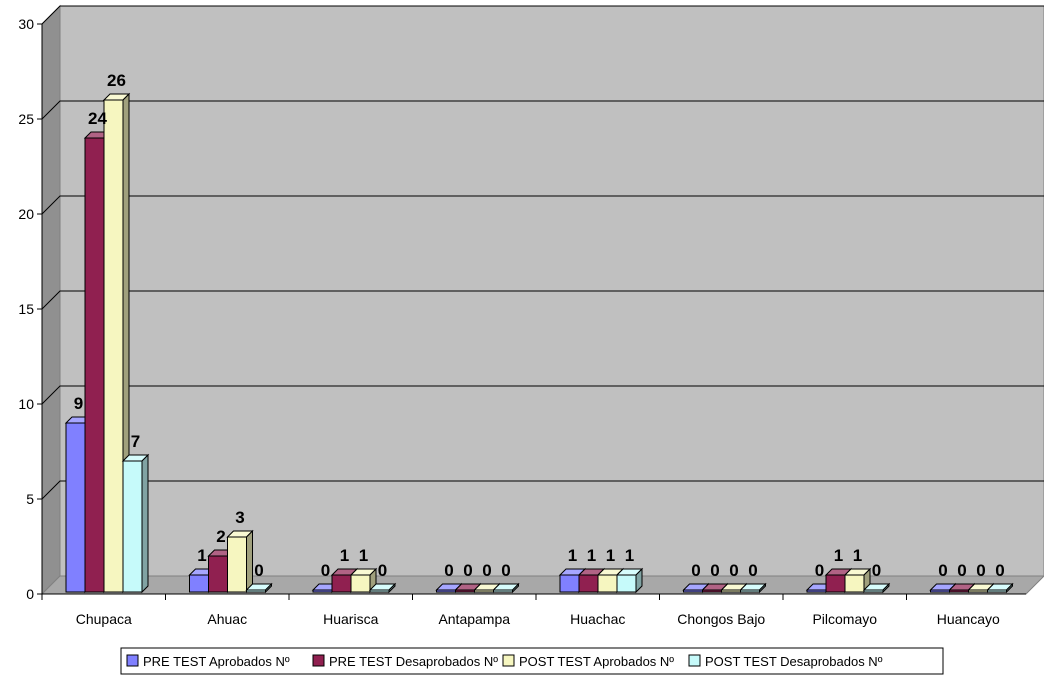 The width and height of the screenshot is (1044, 675). Describe the element at coordinates (26, 24) in the screenshot. I see `y-tick-label: 30` at that location.